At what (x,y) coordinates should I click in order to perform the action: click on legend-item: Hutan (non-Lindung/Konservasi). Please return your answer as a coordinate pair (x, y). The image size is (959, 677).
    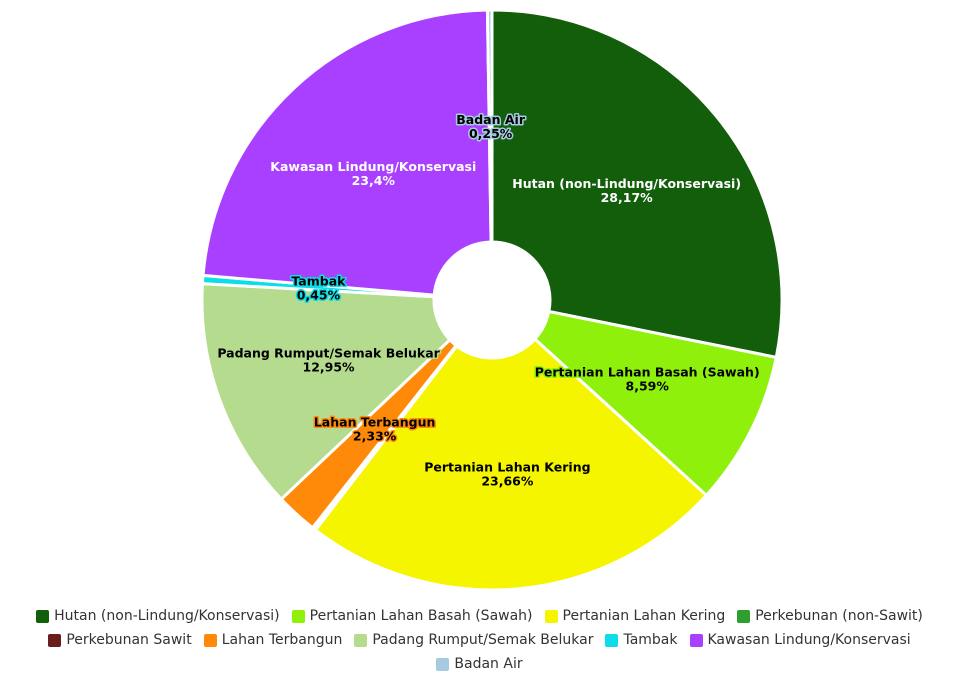
    Looking at the image, I should click on (158, 616).